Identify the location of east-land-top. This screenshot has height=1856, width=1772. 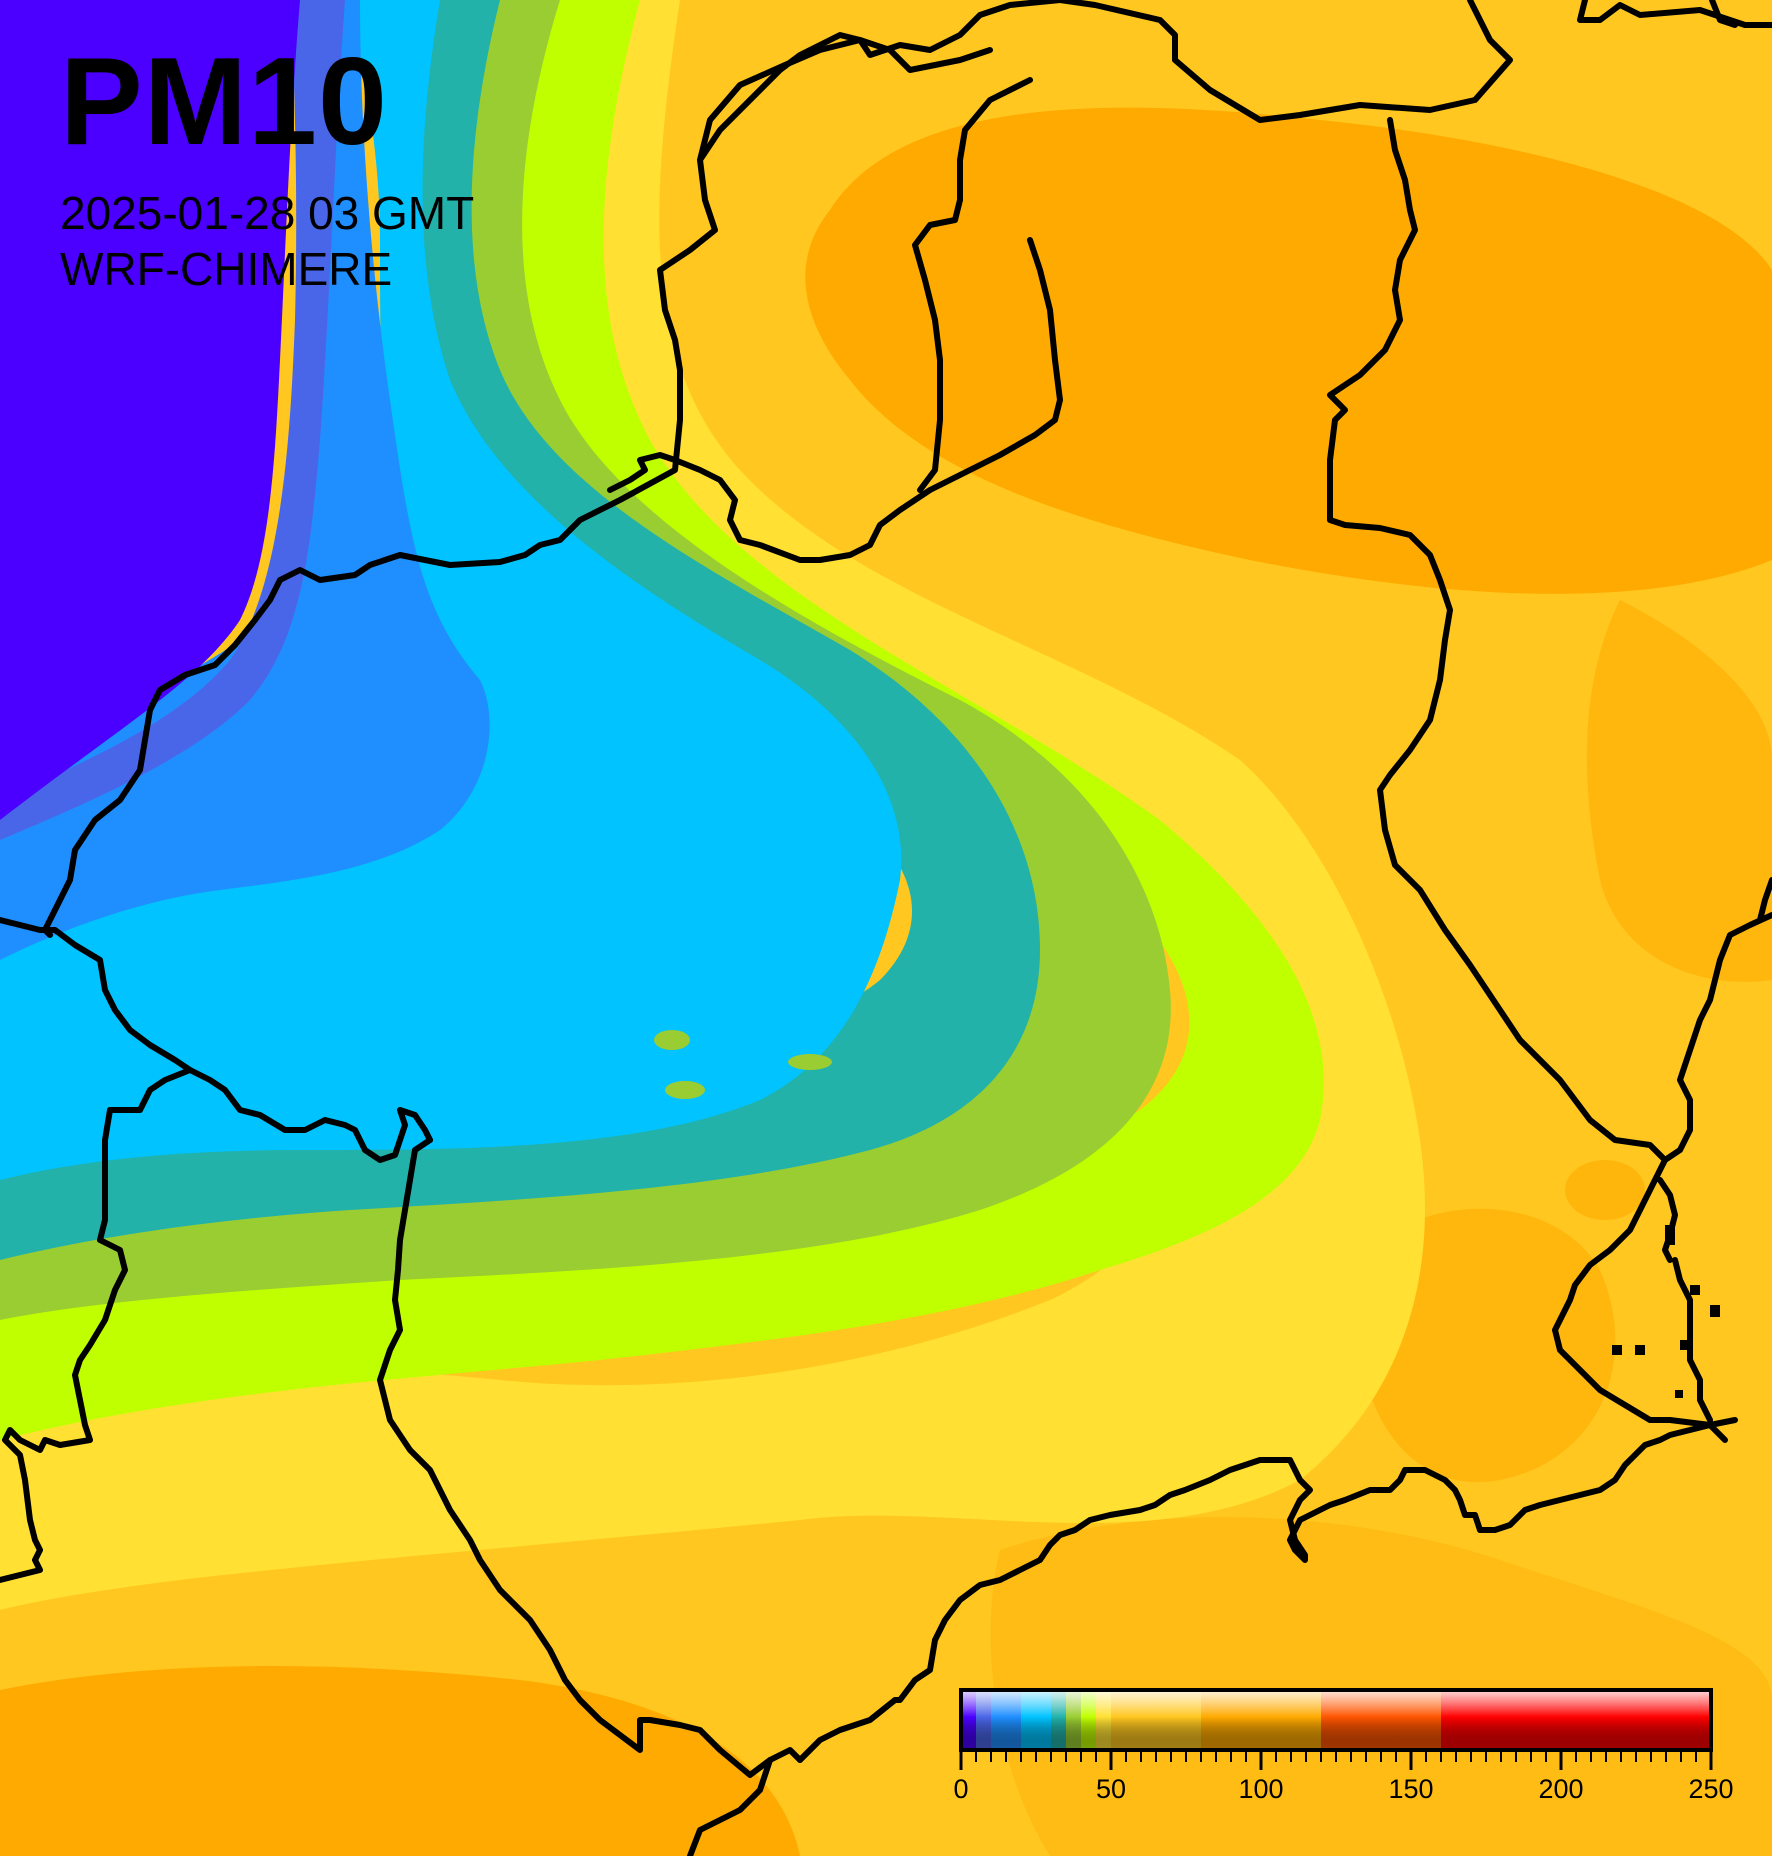
(1764, 900).